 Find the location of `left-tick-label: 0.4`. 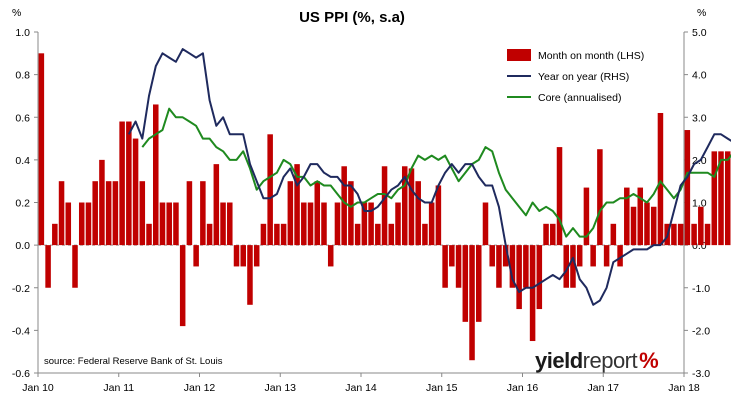

left-tick-label: 0.4 is located at coordinates (22, 161).